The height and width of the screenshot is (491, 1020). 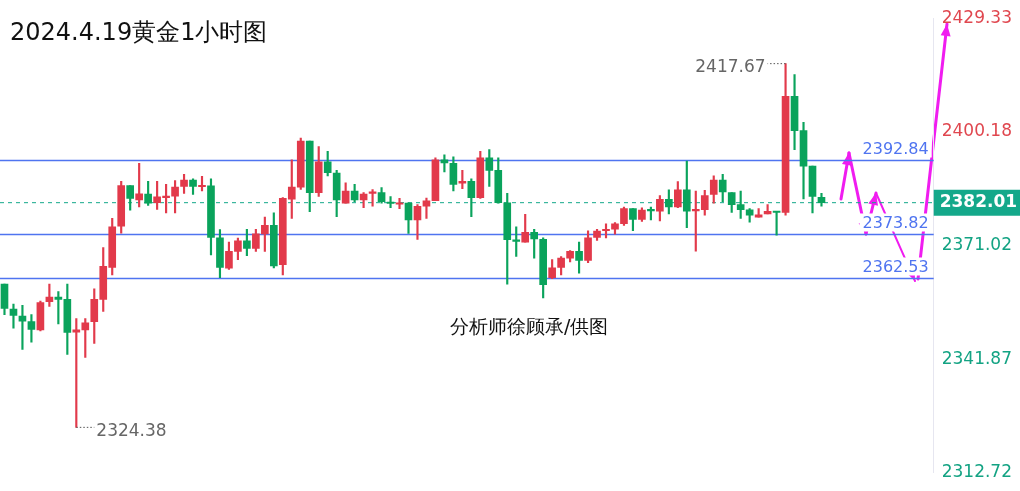 I want to click on ref-line-label: 2382.01, so click(x=978, y=201).